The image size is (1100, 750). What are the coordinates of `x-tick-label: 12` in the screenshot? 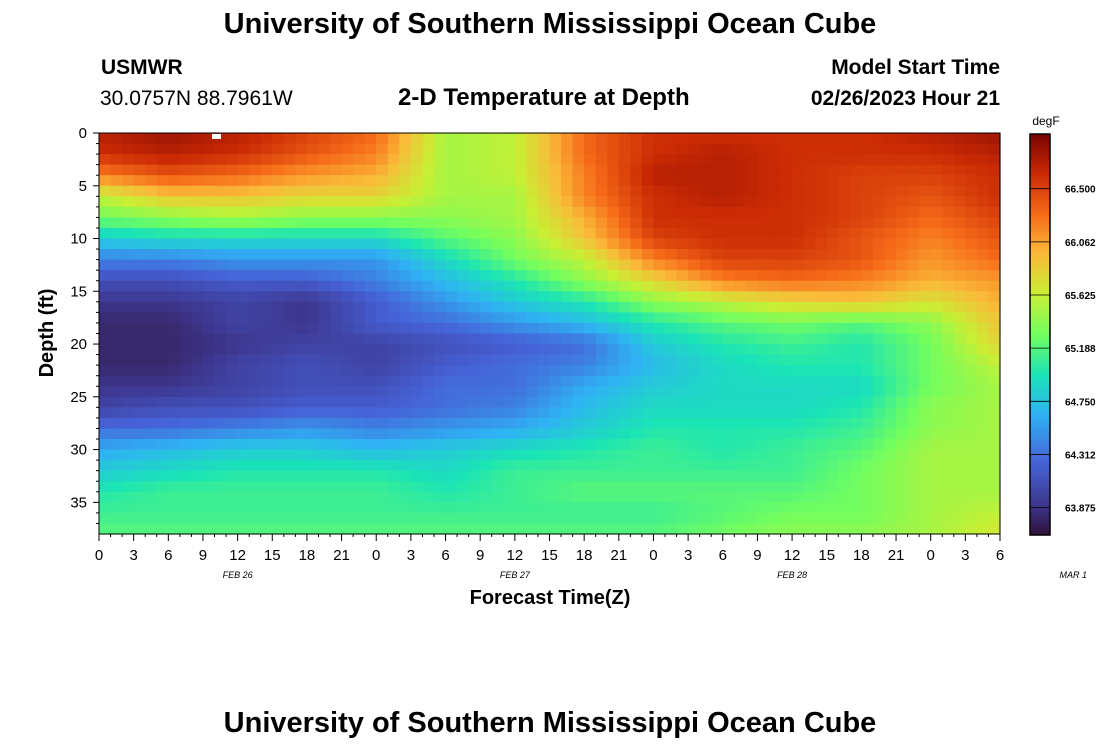 It's located at (237, 555).